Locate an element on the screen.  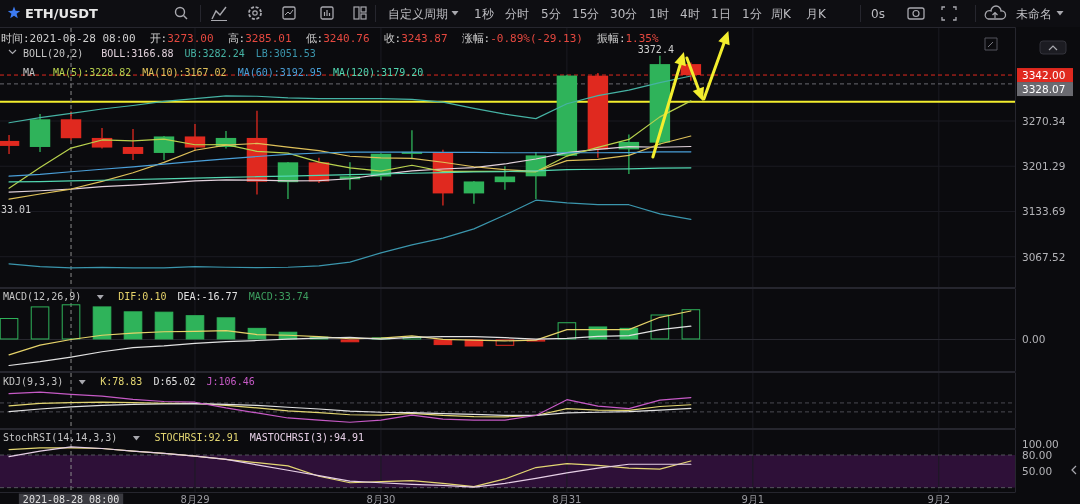
text: 0s is located at coordinates (878, 14).